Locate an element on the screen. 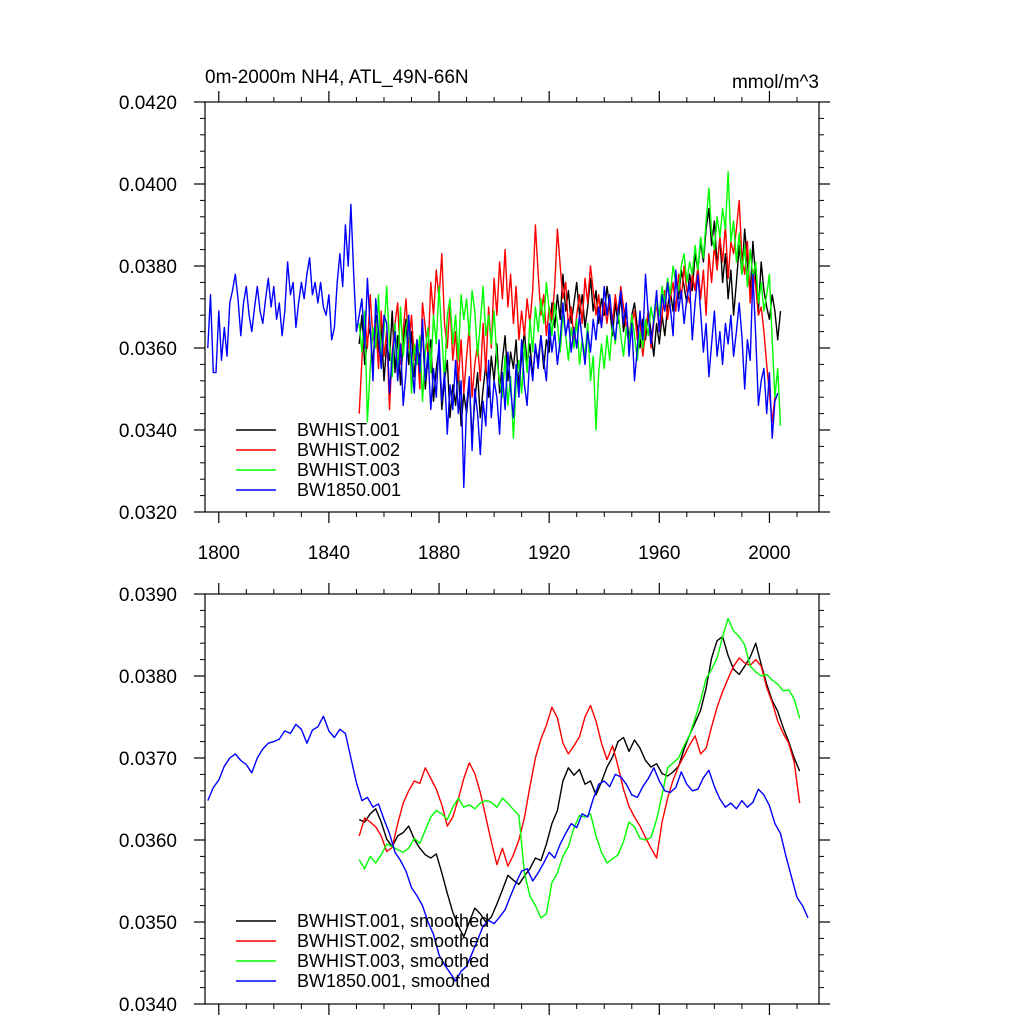  legend-label: BWHIST.001, smoothed is located at coordinates (393, 921).